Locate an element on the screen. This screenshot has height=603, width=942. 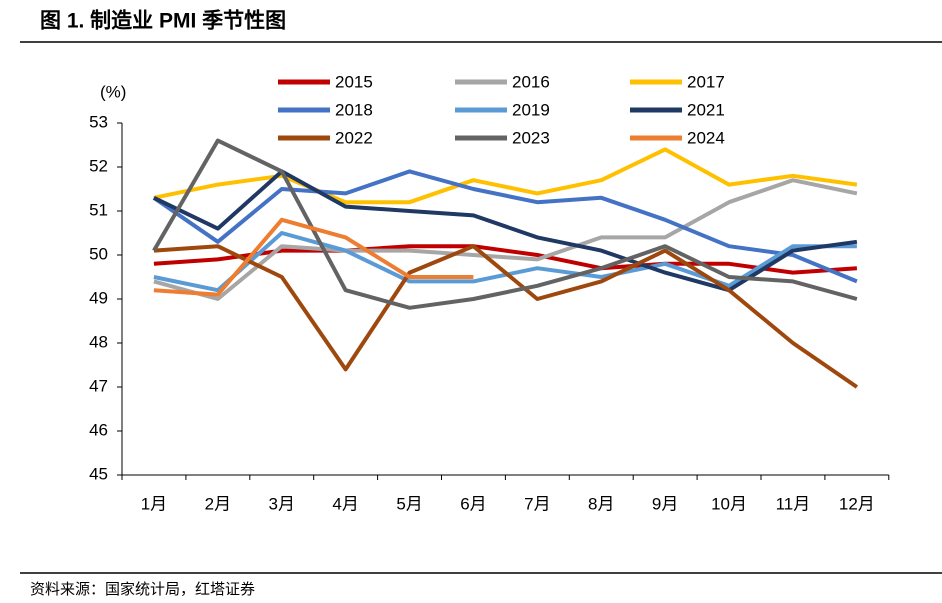
legend-label: 2016 is located at coordinates (531, 81).